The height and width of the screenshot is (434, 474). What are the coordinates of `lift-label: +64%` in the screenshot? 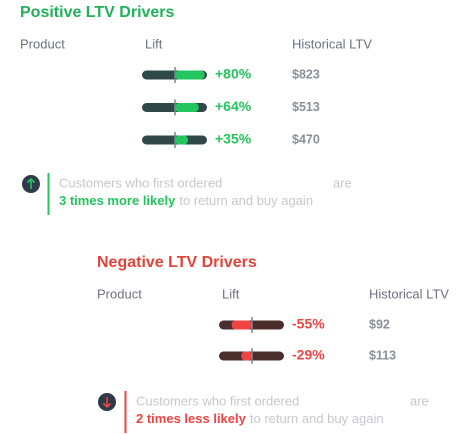 It's located at (233, 106).